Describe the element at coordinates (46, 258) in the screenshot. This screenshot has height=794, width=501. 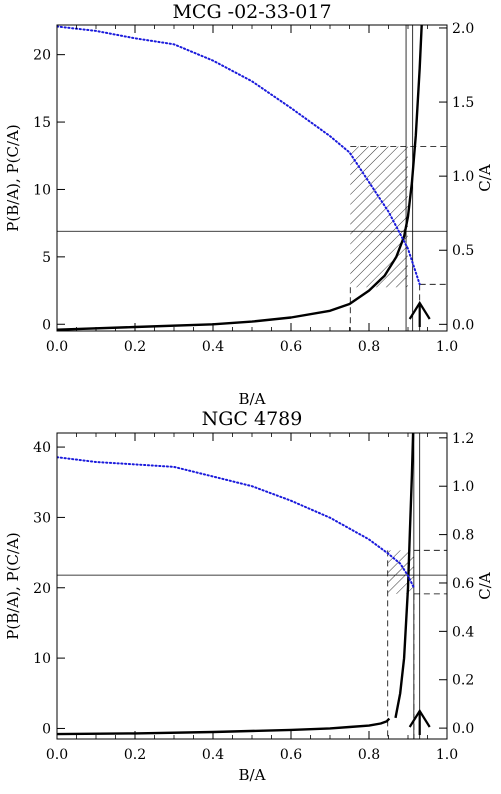
I see `y-tick-label: 5` at that location.